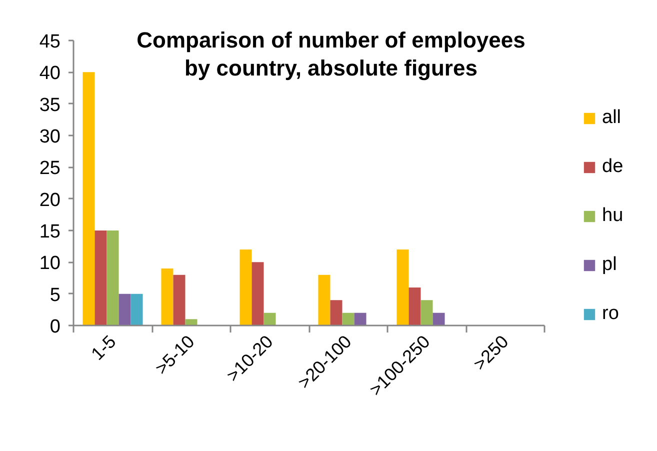 Image resolution: width=657 pixels, height=451 pixels. What do you see at coordinates (55, 295) in the screenshot?
I see `y-tick-label: 5` at bounding box center [55, 295].